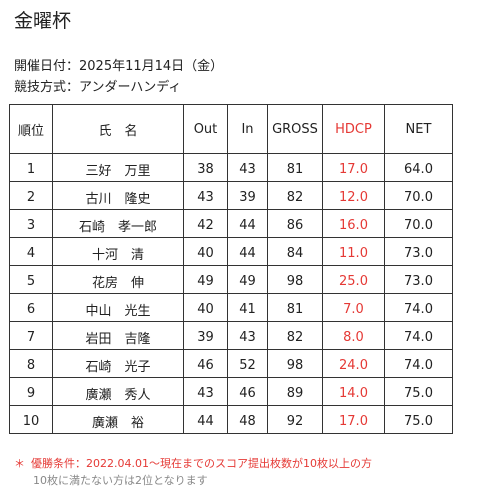 This screenshot has height=497, width=479. Describe the element at coordinates (201, 463) in the screenshot. I see `victory-condition-text: 優勝条件：2022.04.01～現在までのスコア提出枚数が10枚以上の方` at that location.